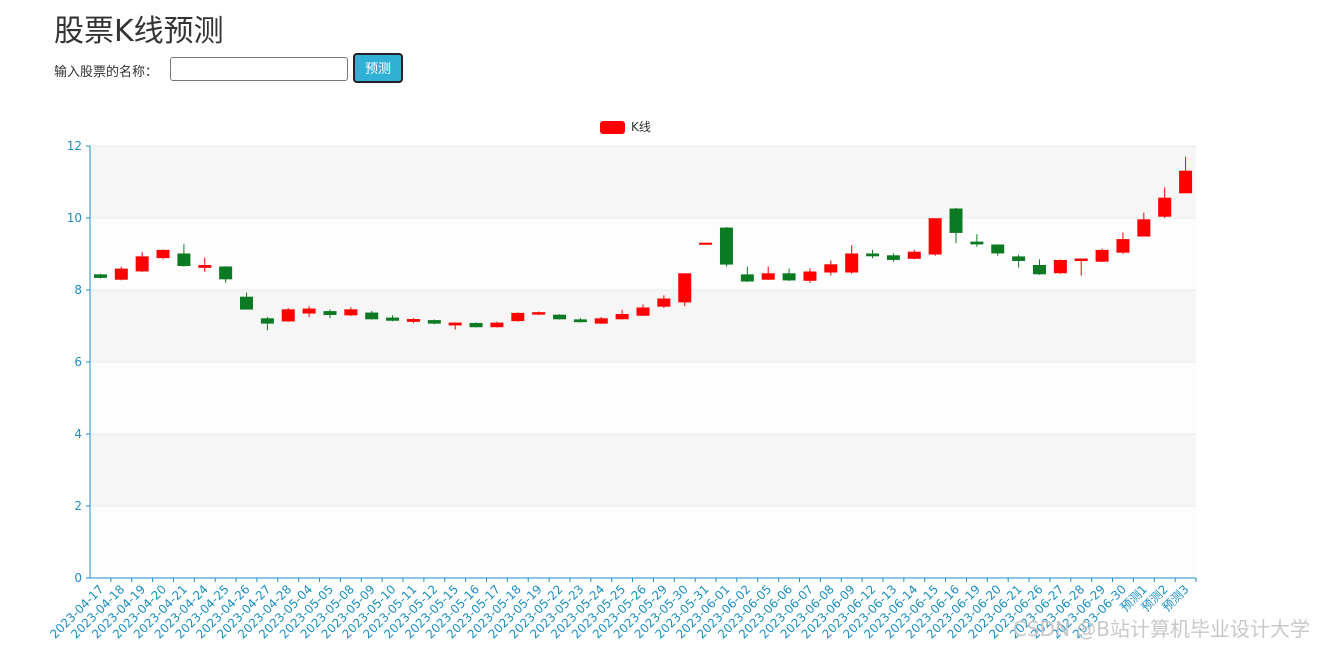 This screenshot has width=1318, height=657. What do you see at coordinates (78, 290) in the screenshot?
I see `y-tick-label: 8` at bounding box center [78, 290].